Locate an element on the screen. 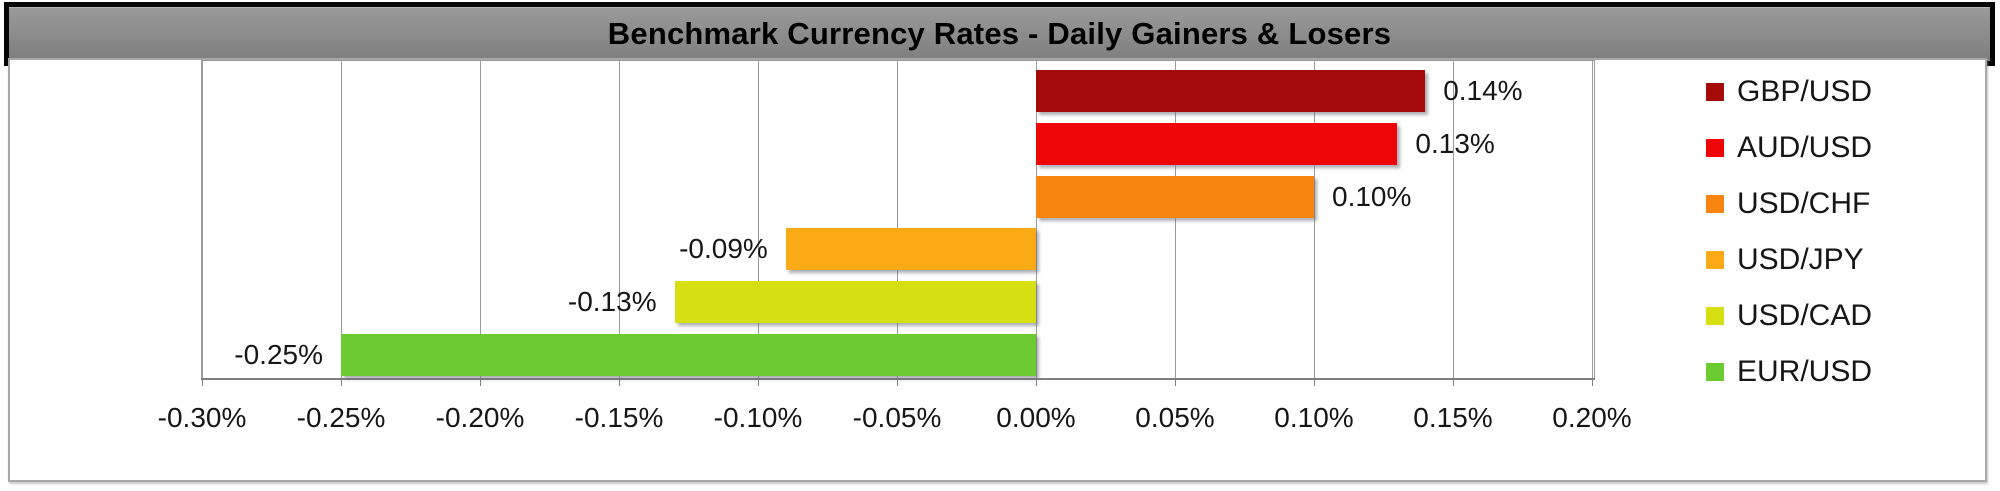 The image size is (2000, 491). value-label-gbp-usd: 0.14% is located at coordinates (1483, 91).